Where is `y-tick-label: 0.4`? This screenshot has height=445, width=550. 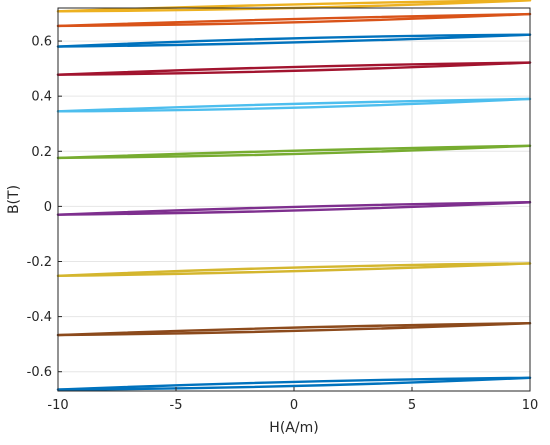
y-tick-label: 0.4 is located at coordinates (41, 97).